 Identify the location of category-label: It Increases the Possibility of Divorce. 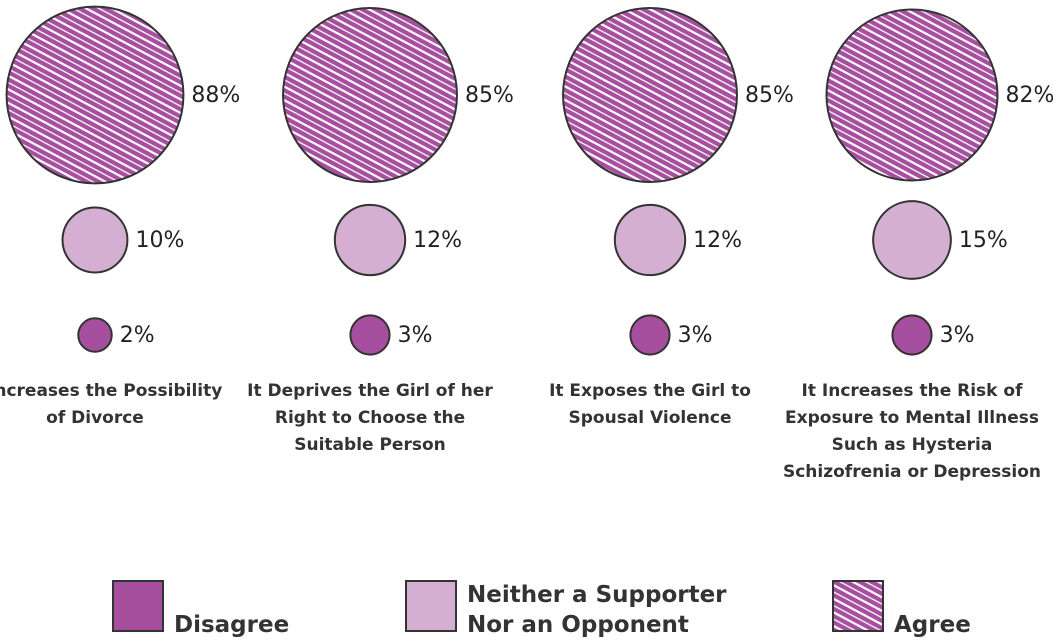
(111, 404).